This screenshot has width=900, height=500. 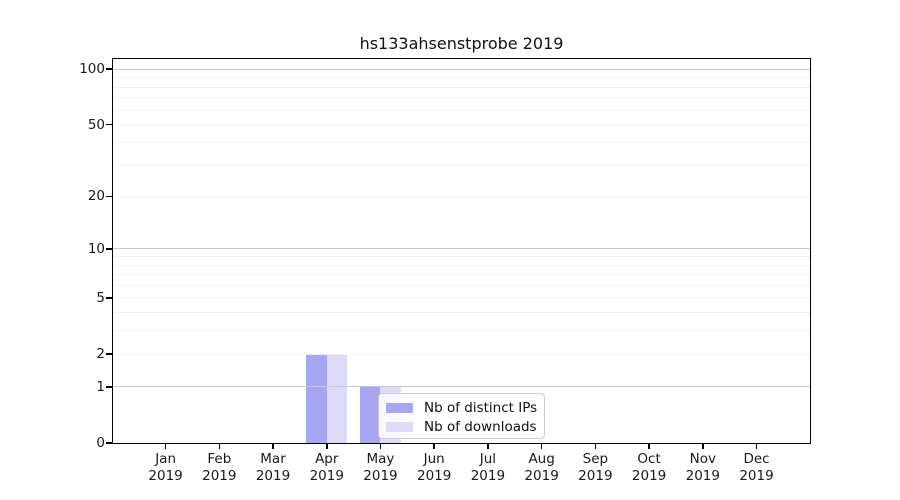 I want to click on x-tick-jun, so click(x=434, y=446).